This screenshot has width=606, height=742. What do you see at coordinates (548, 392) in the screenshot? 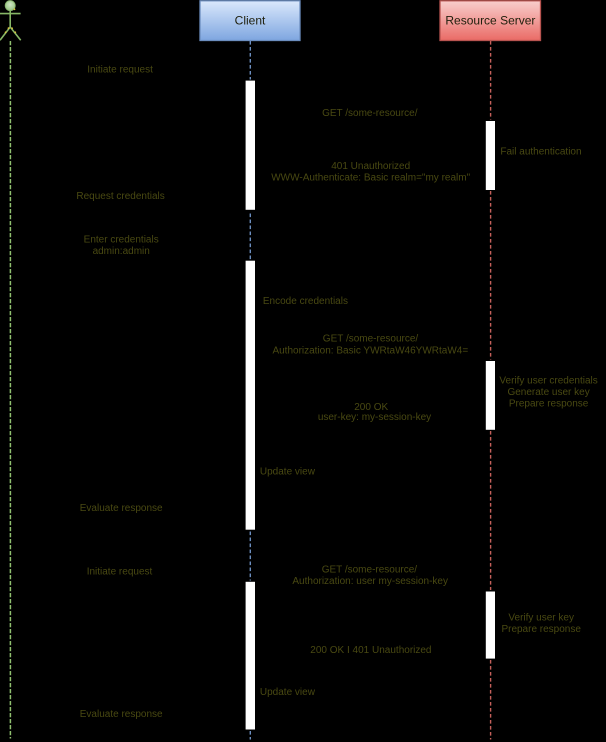
I see `svg-text: Generate user key` at bounding box center [548, 392].